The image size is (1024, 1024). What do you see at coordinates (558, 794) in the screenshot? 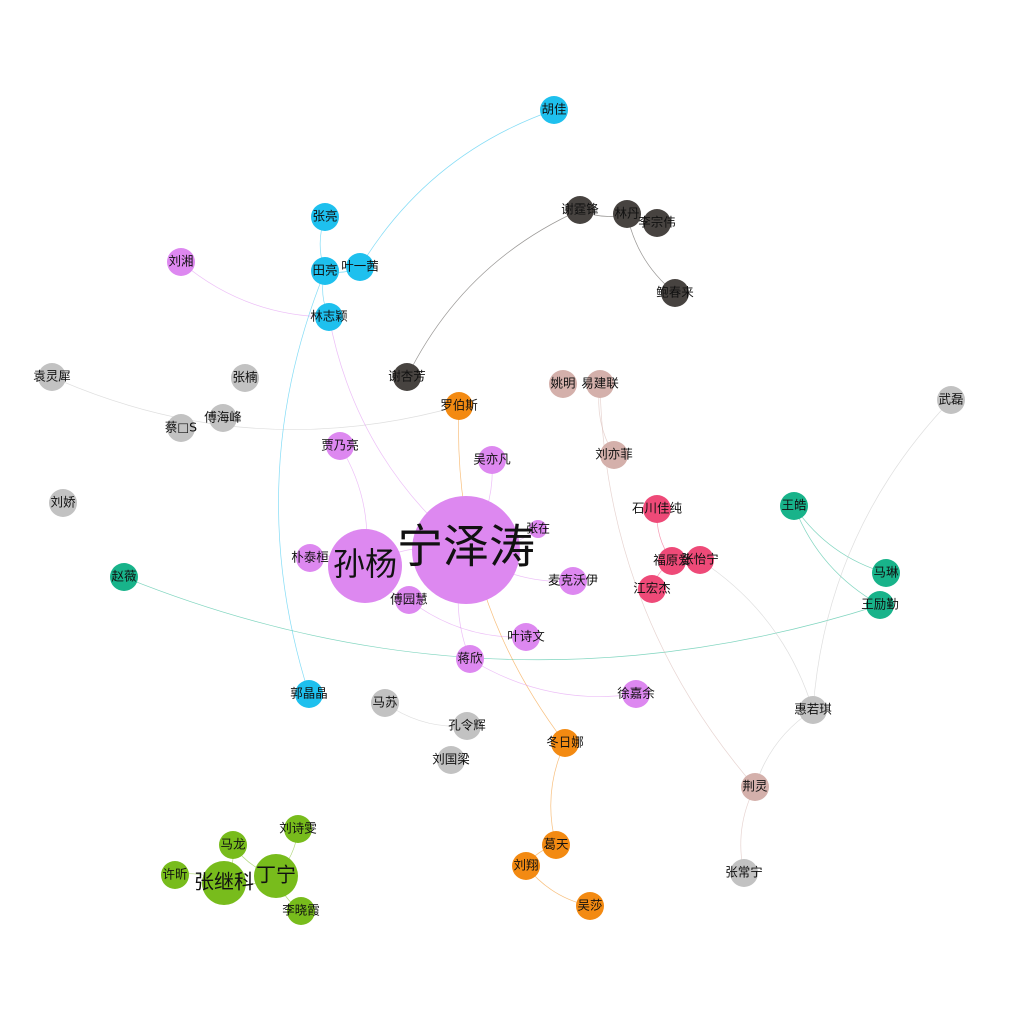
I see `edge-dongrina-getian` at bounding box center [558, 794].